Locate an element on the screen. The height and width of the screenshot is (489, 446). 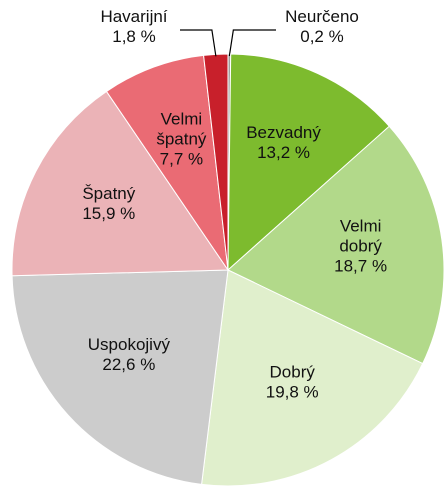
category-line: Bezvadný is located at coordinates (283, 132).